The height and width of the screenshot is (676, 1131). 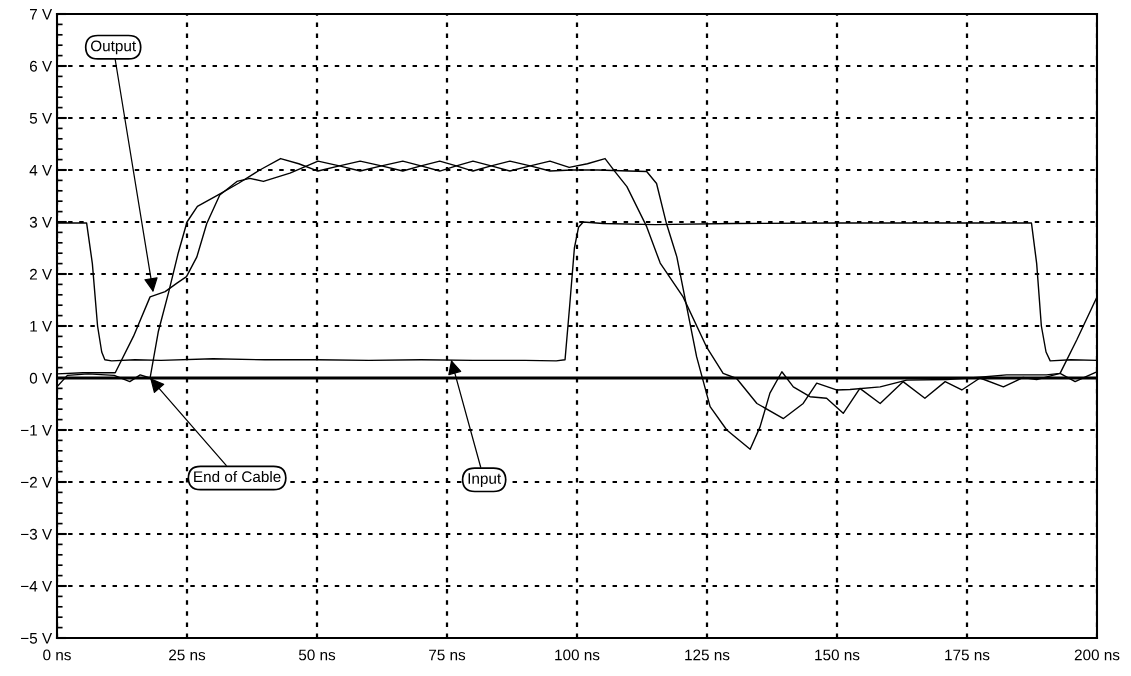 What do you see at coordinates (577, 655) in the screenshot?
I see `x-tick-label: 100 ns` at bounding box center [577, 655].